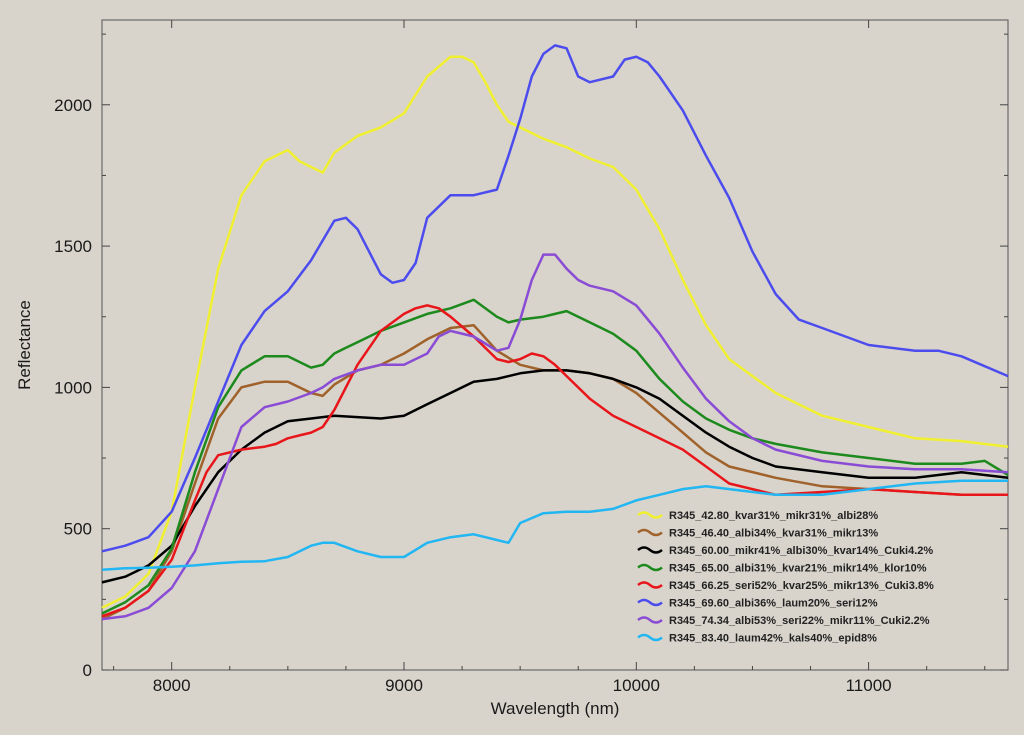 This screenshot has height=735, width=1024. What do you see at coordinates (773, 516) in the screenshot?
I see `legend-entry: R345_42.80_kvar31%_mikr31%_albi28%` at bounding box center [773, 516].